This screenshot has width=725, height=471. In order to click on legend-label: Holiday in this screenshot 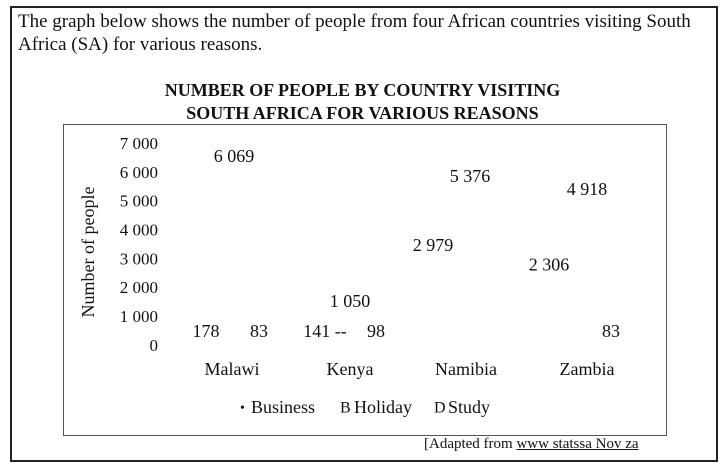, I will do `click(383, 407)`.